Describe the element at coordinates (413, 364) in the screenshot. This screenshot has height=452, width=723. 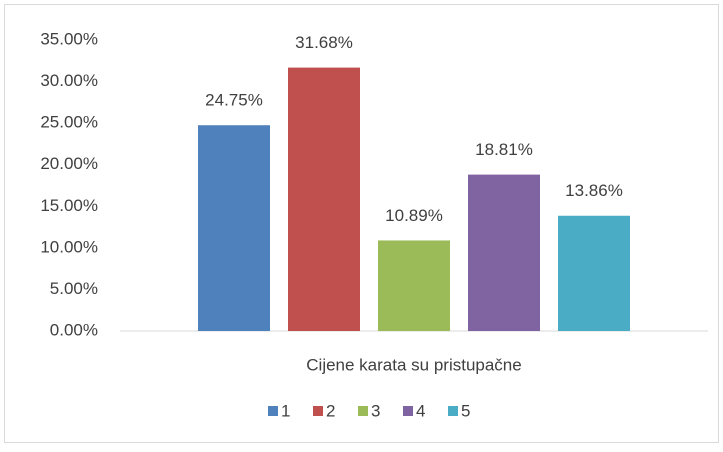
I see `x-tick-label: Cijene karata su pristupačne` at that location.